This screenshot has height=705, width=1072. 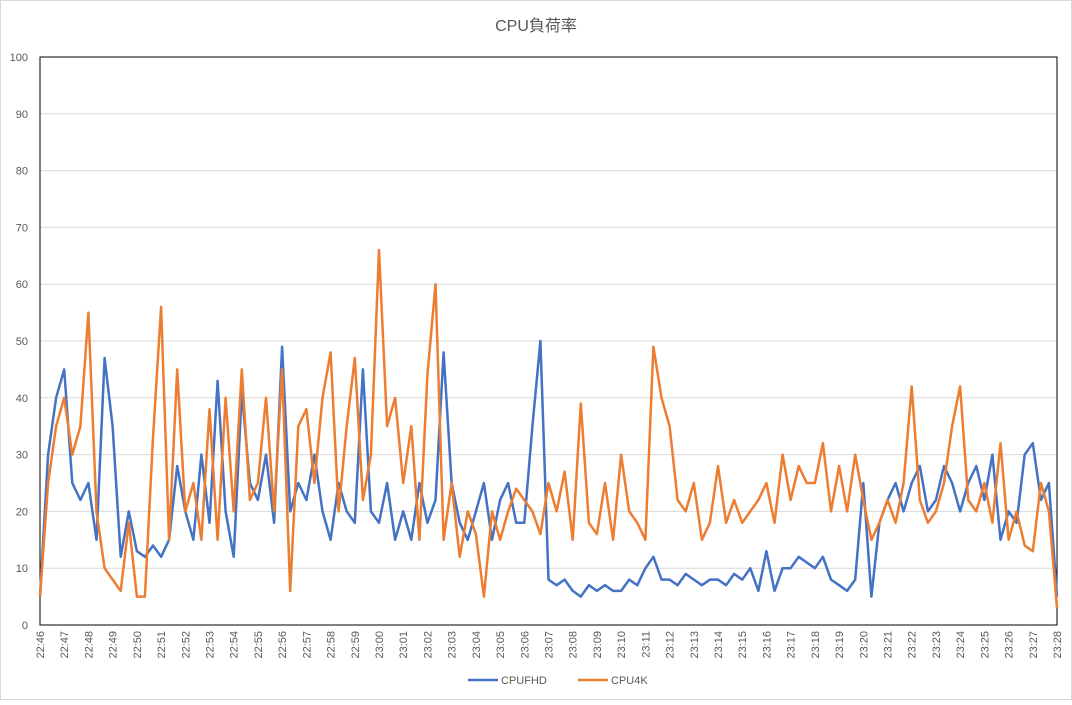 What do you see at coordinates (536, 26) in the screenshot?
I see `chart-title: CPU負荷率` at bounding box center [536, 26].